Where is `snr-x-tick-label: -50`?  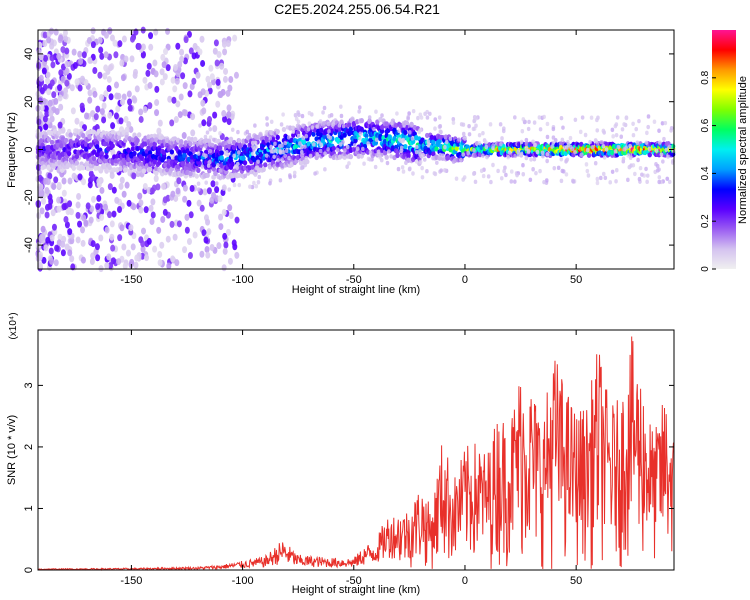 snr-x-tick-label: -50 is located at coordinates (354, 581).